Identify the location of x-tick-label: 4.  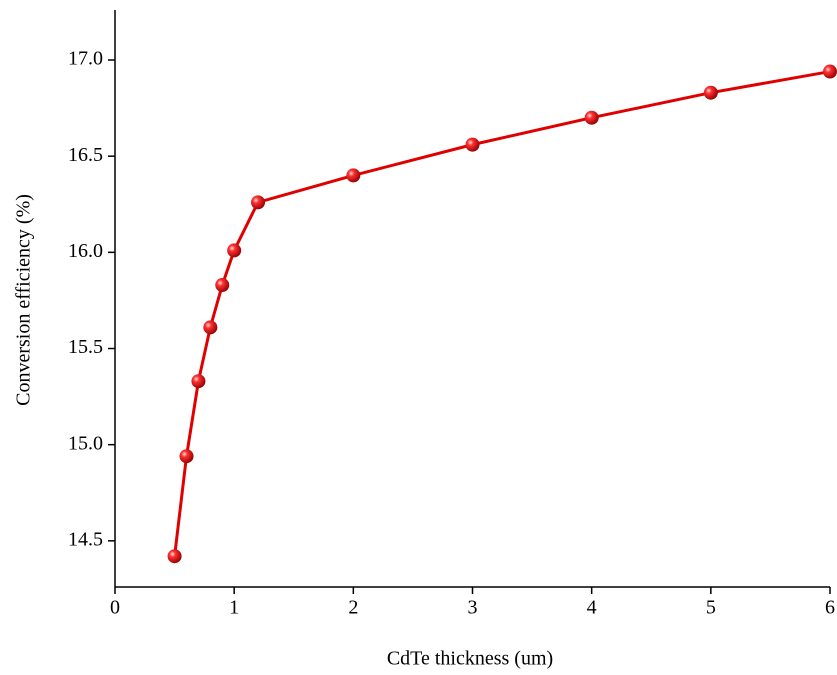
(592, 608).